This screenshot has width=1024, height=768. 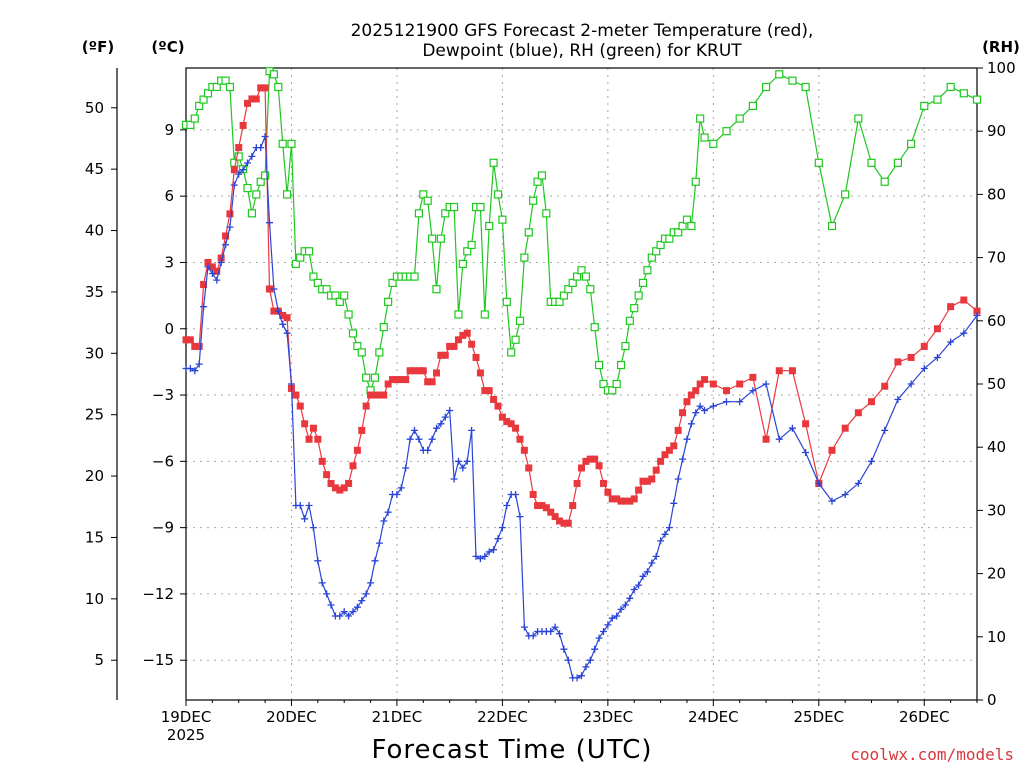 I want to click on celsius-tick-label: 3, so click(x=169, y=262).